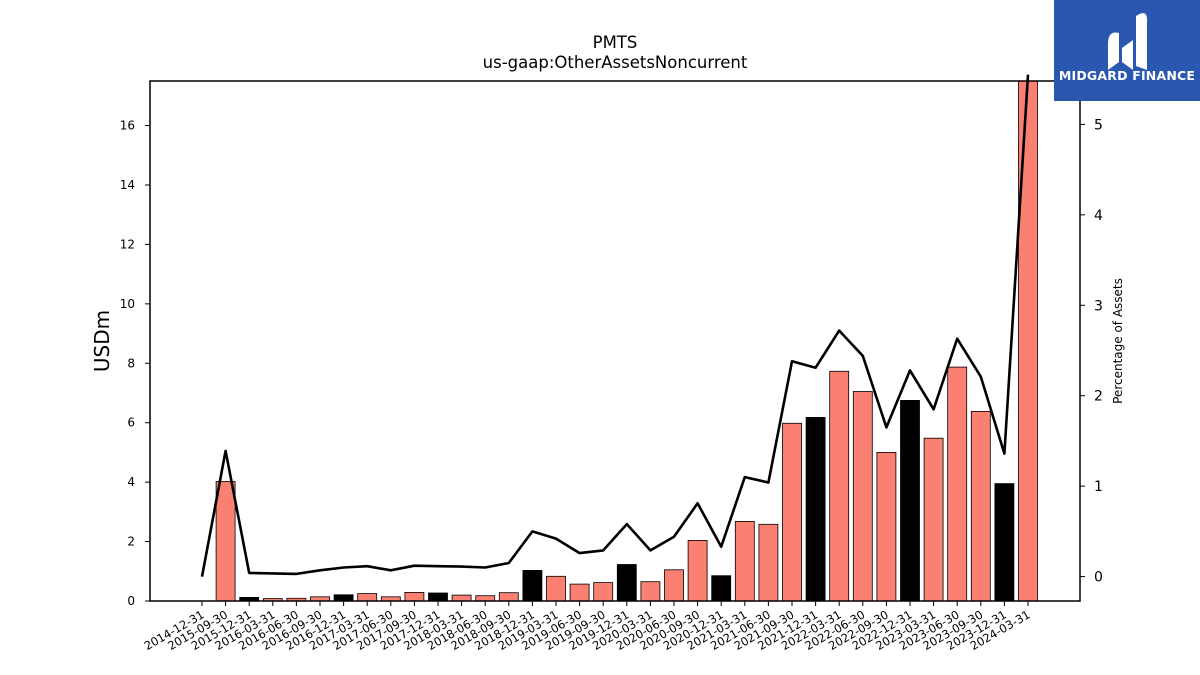  Describe the element at coordinates (615, 62) in the screenshot. I see `chart-subtitle: us-gaap:OtherAssetsNoncurrent` at that location.